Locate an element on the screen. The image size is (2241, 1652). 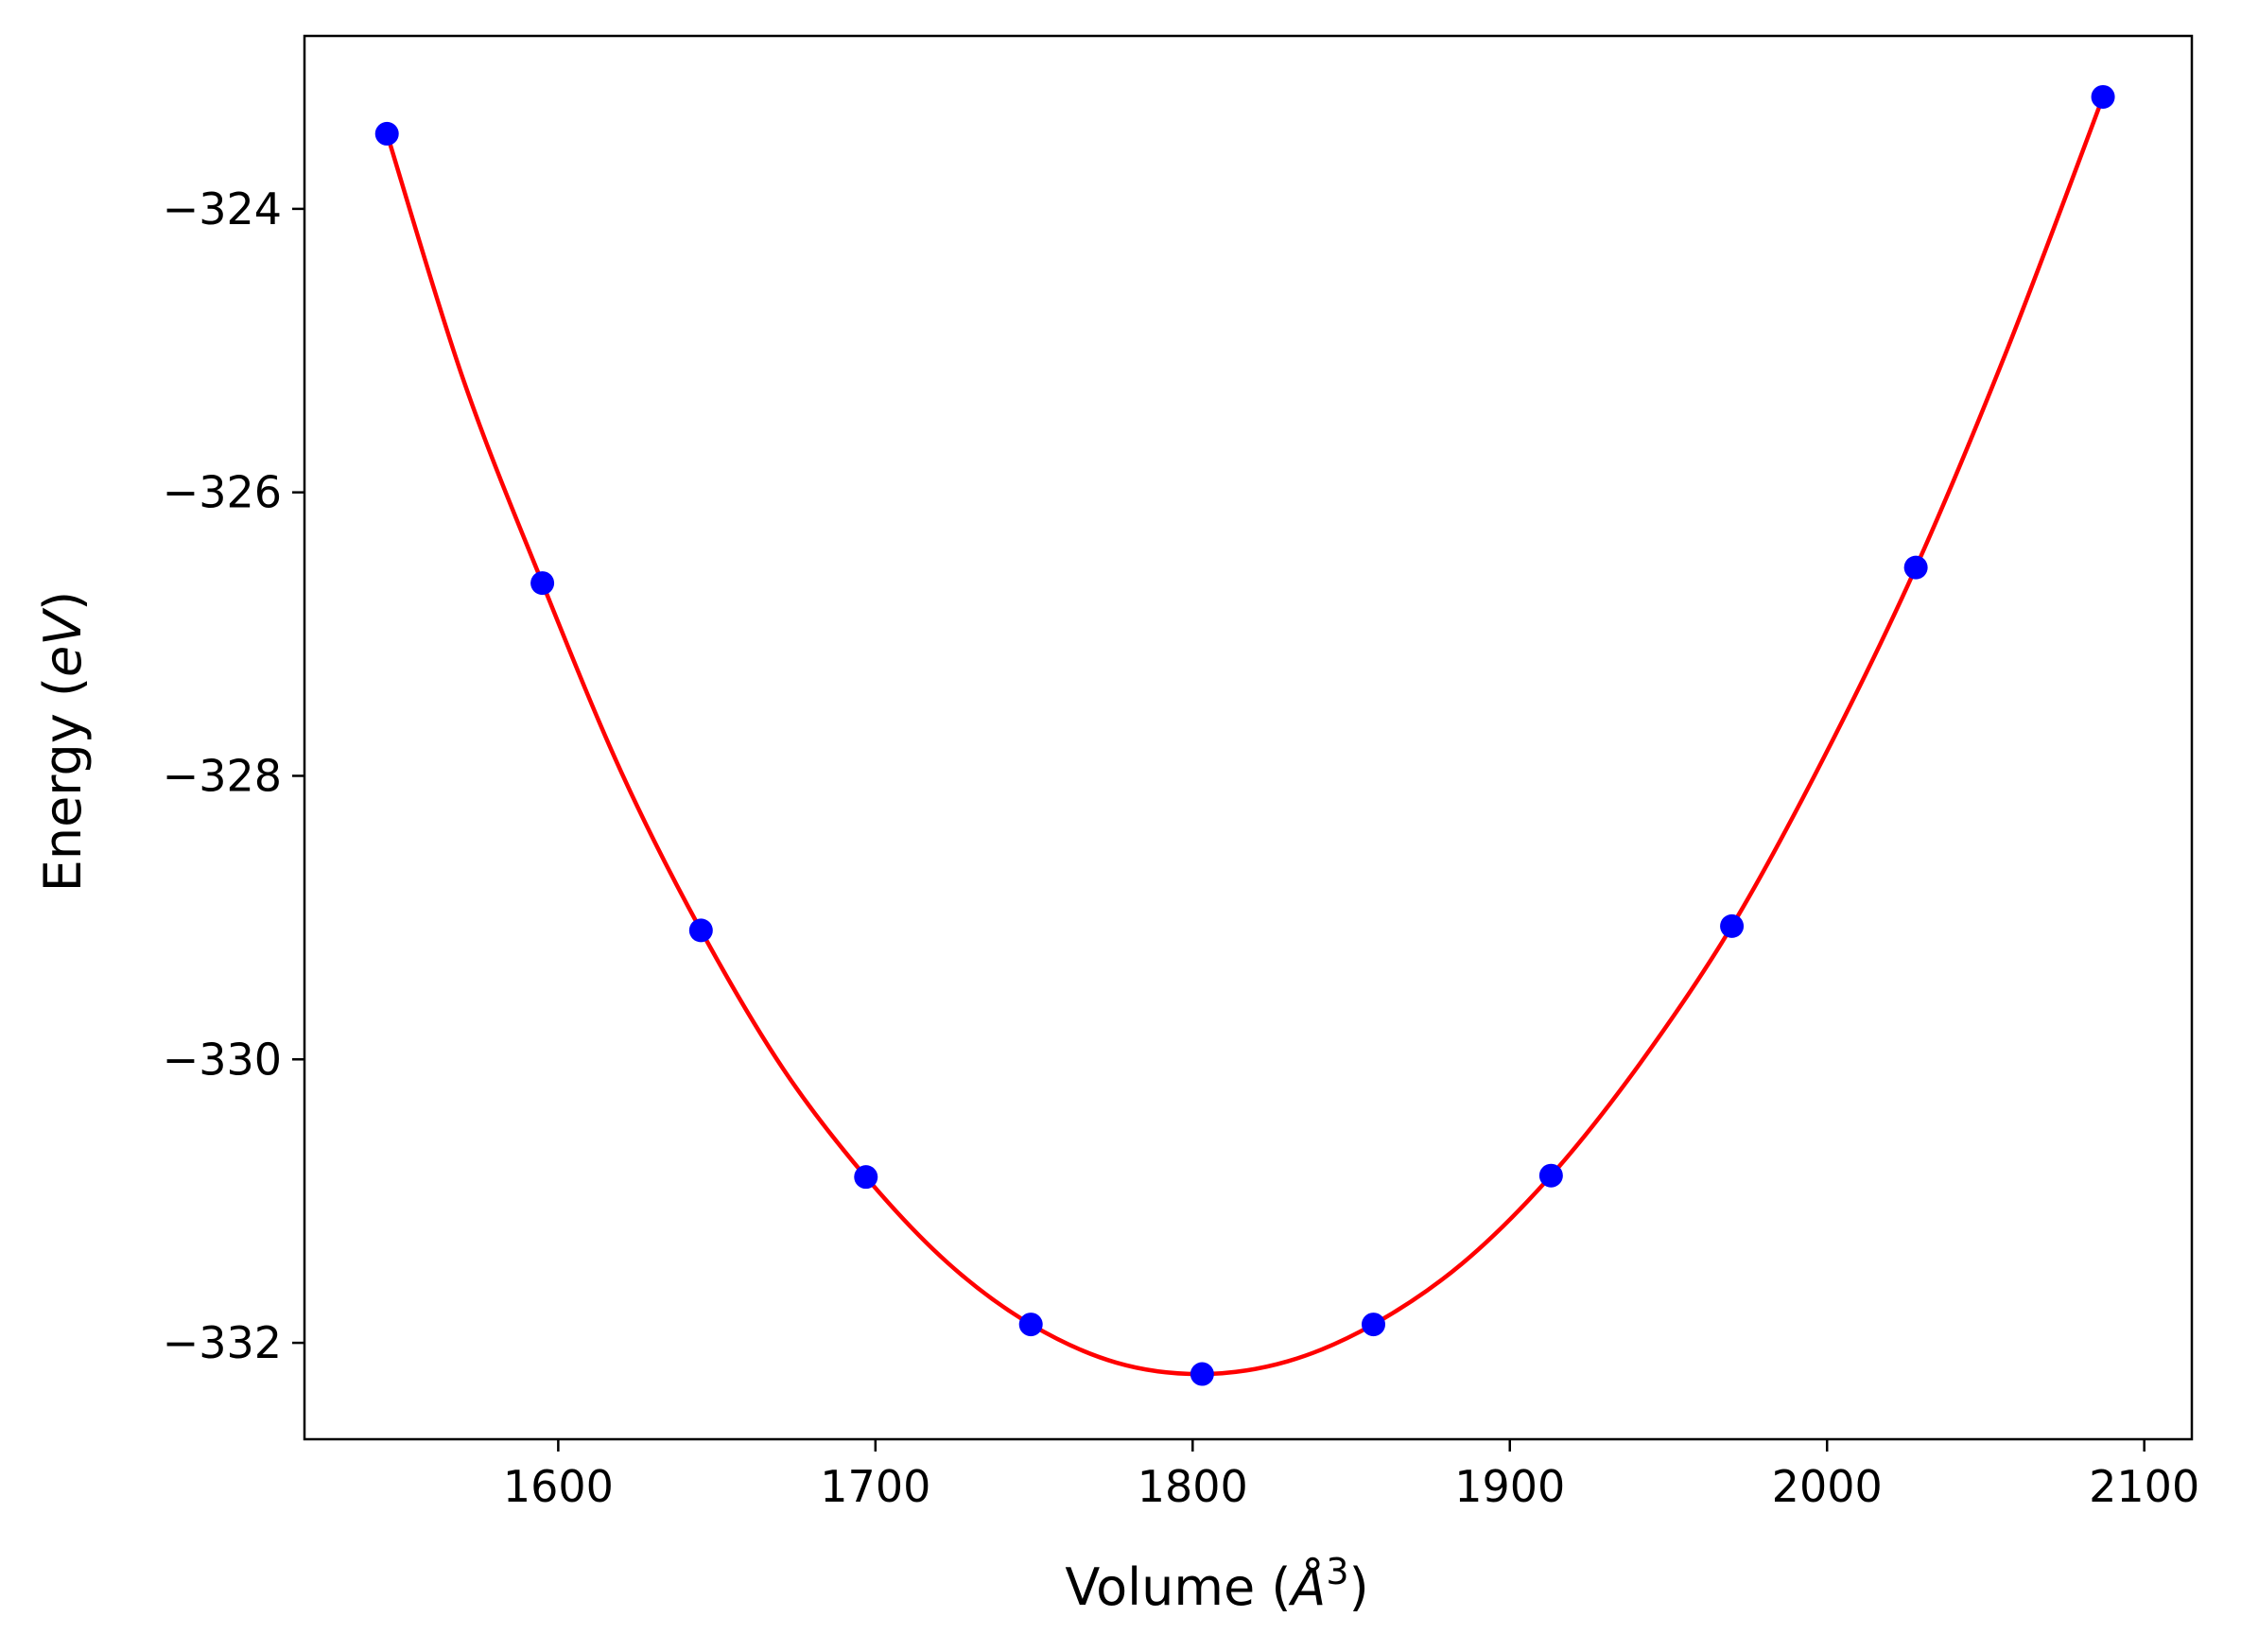
y-tick-label: −324 is located at coordinates (223, 209).